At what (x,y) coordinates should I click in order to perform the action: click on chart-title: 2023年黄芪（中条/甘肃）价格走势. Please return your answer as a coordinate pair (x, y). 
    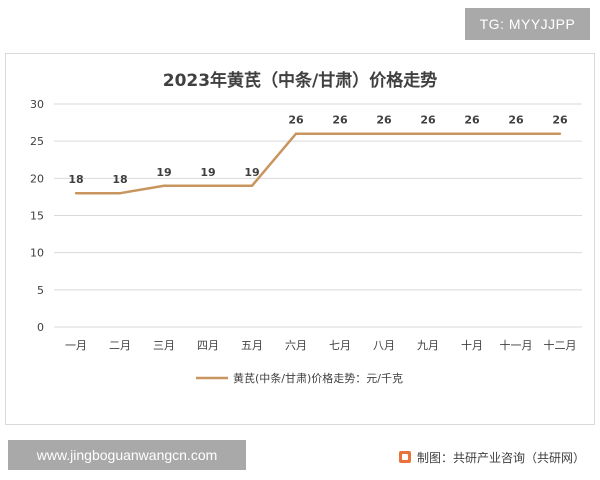
    Looking at the image, I should click on (300, 80).